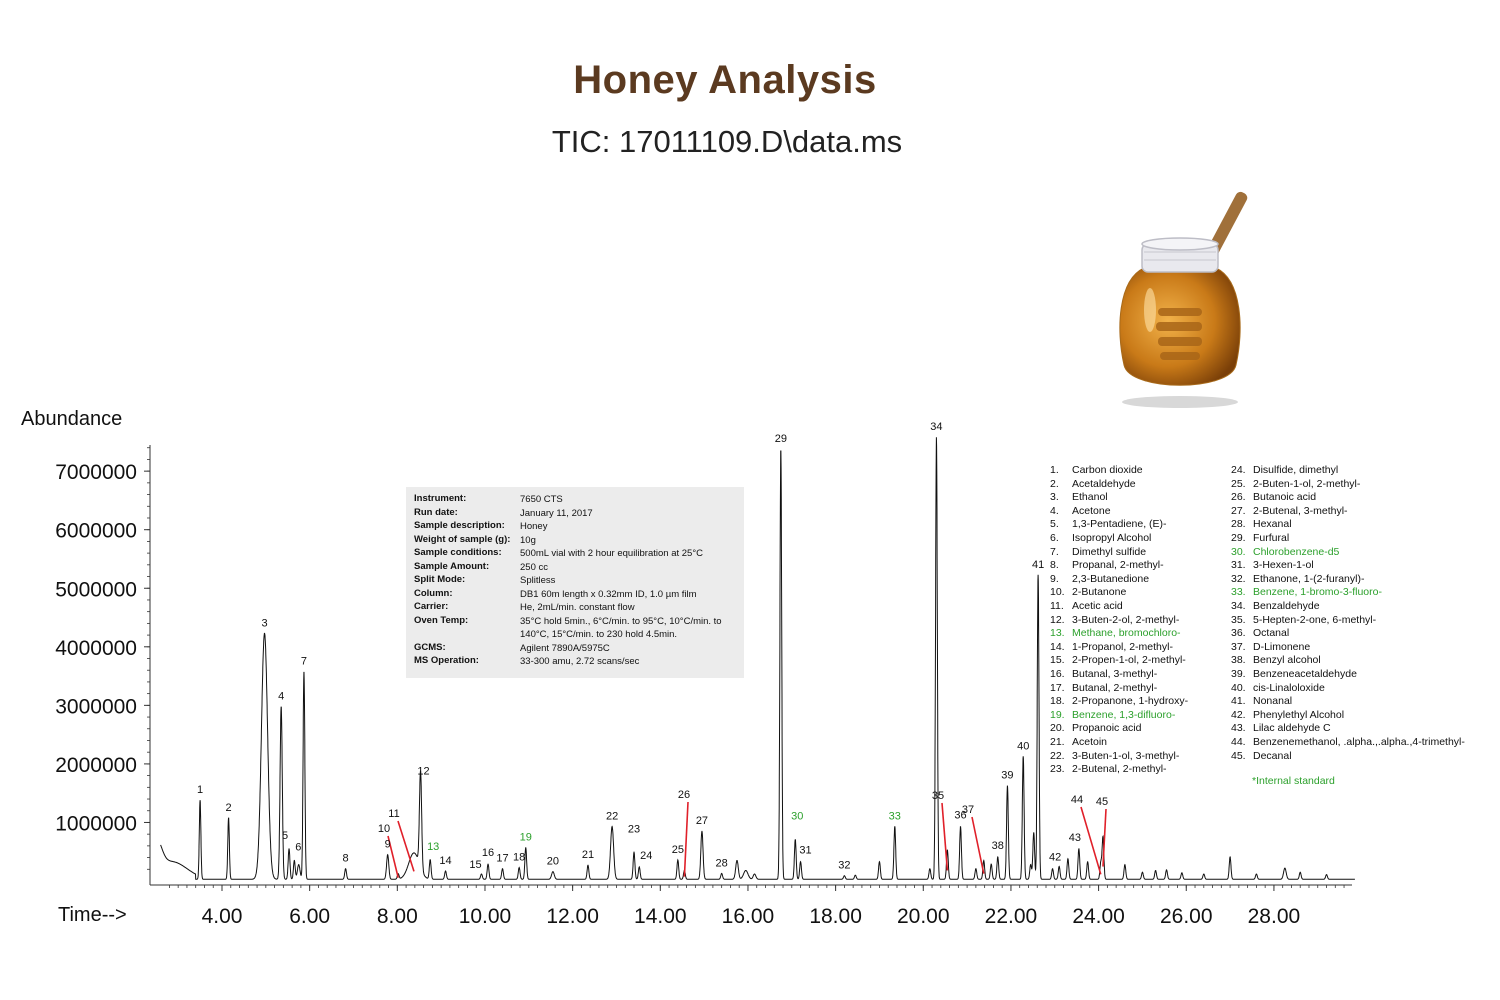 The width and height of the screenshot is (1500, 1000). Describe the element at coordinates (1107, 470) in the screenshot. I see `legend-compound-name: Carbon dioxide` at that location.